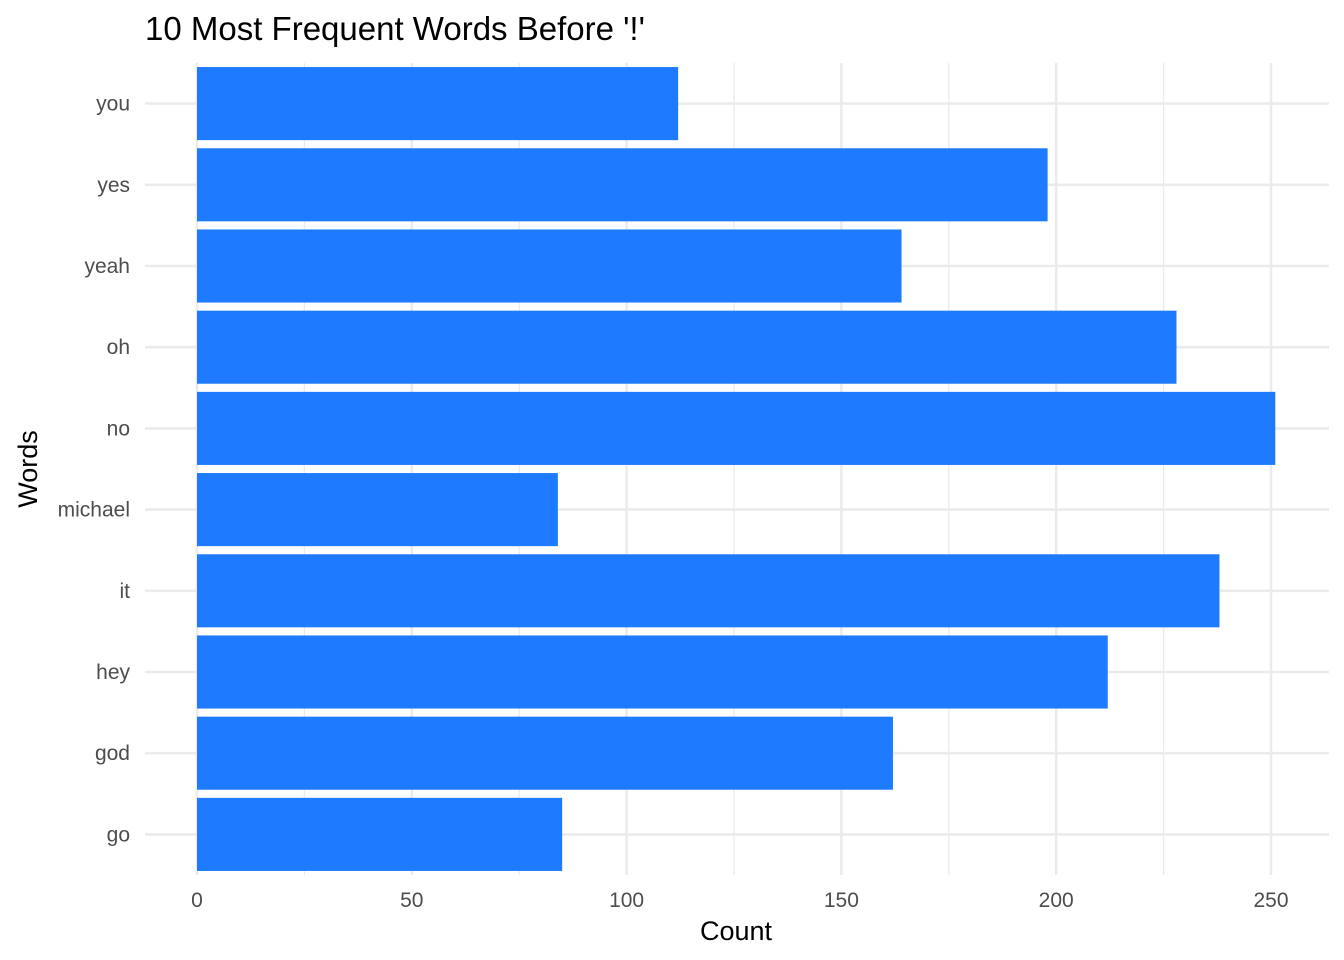  I want to click on y-tick-label: oh, so click(118, 347).